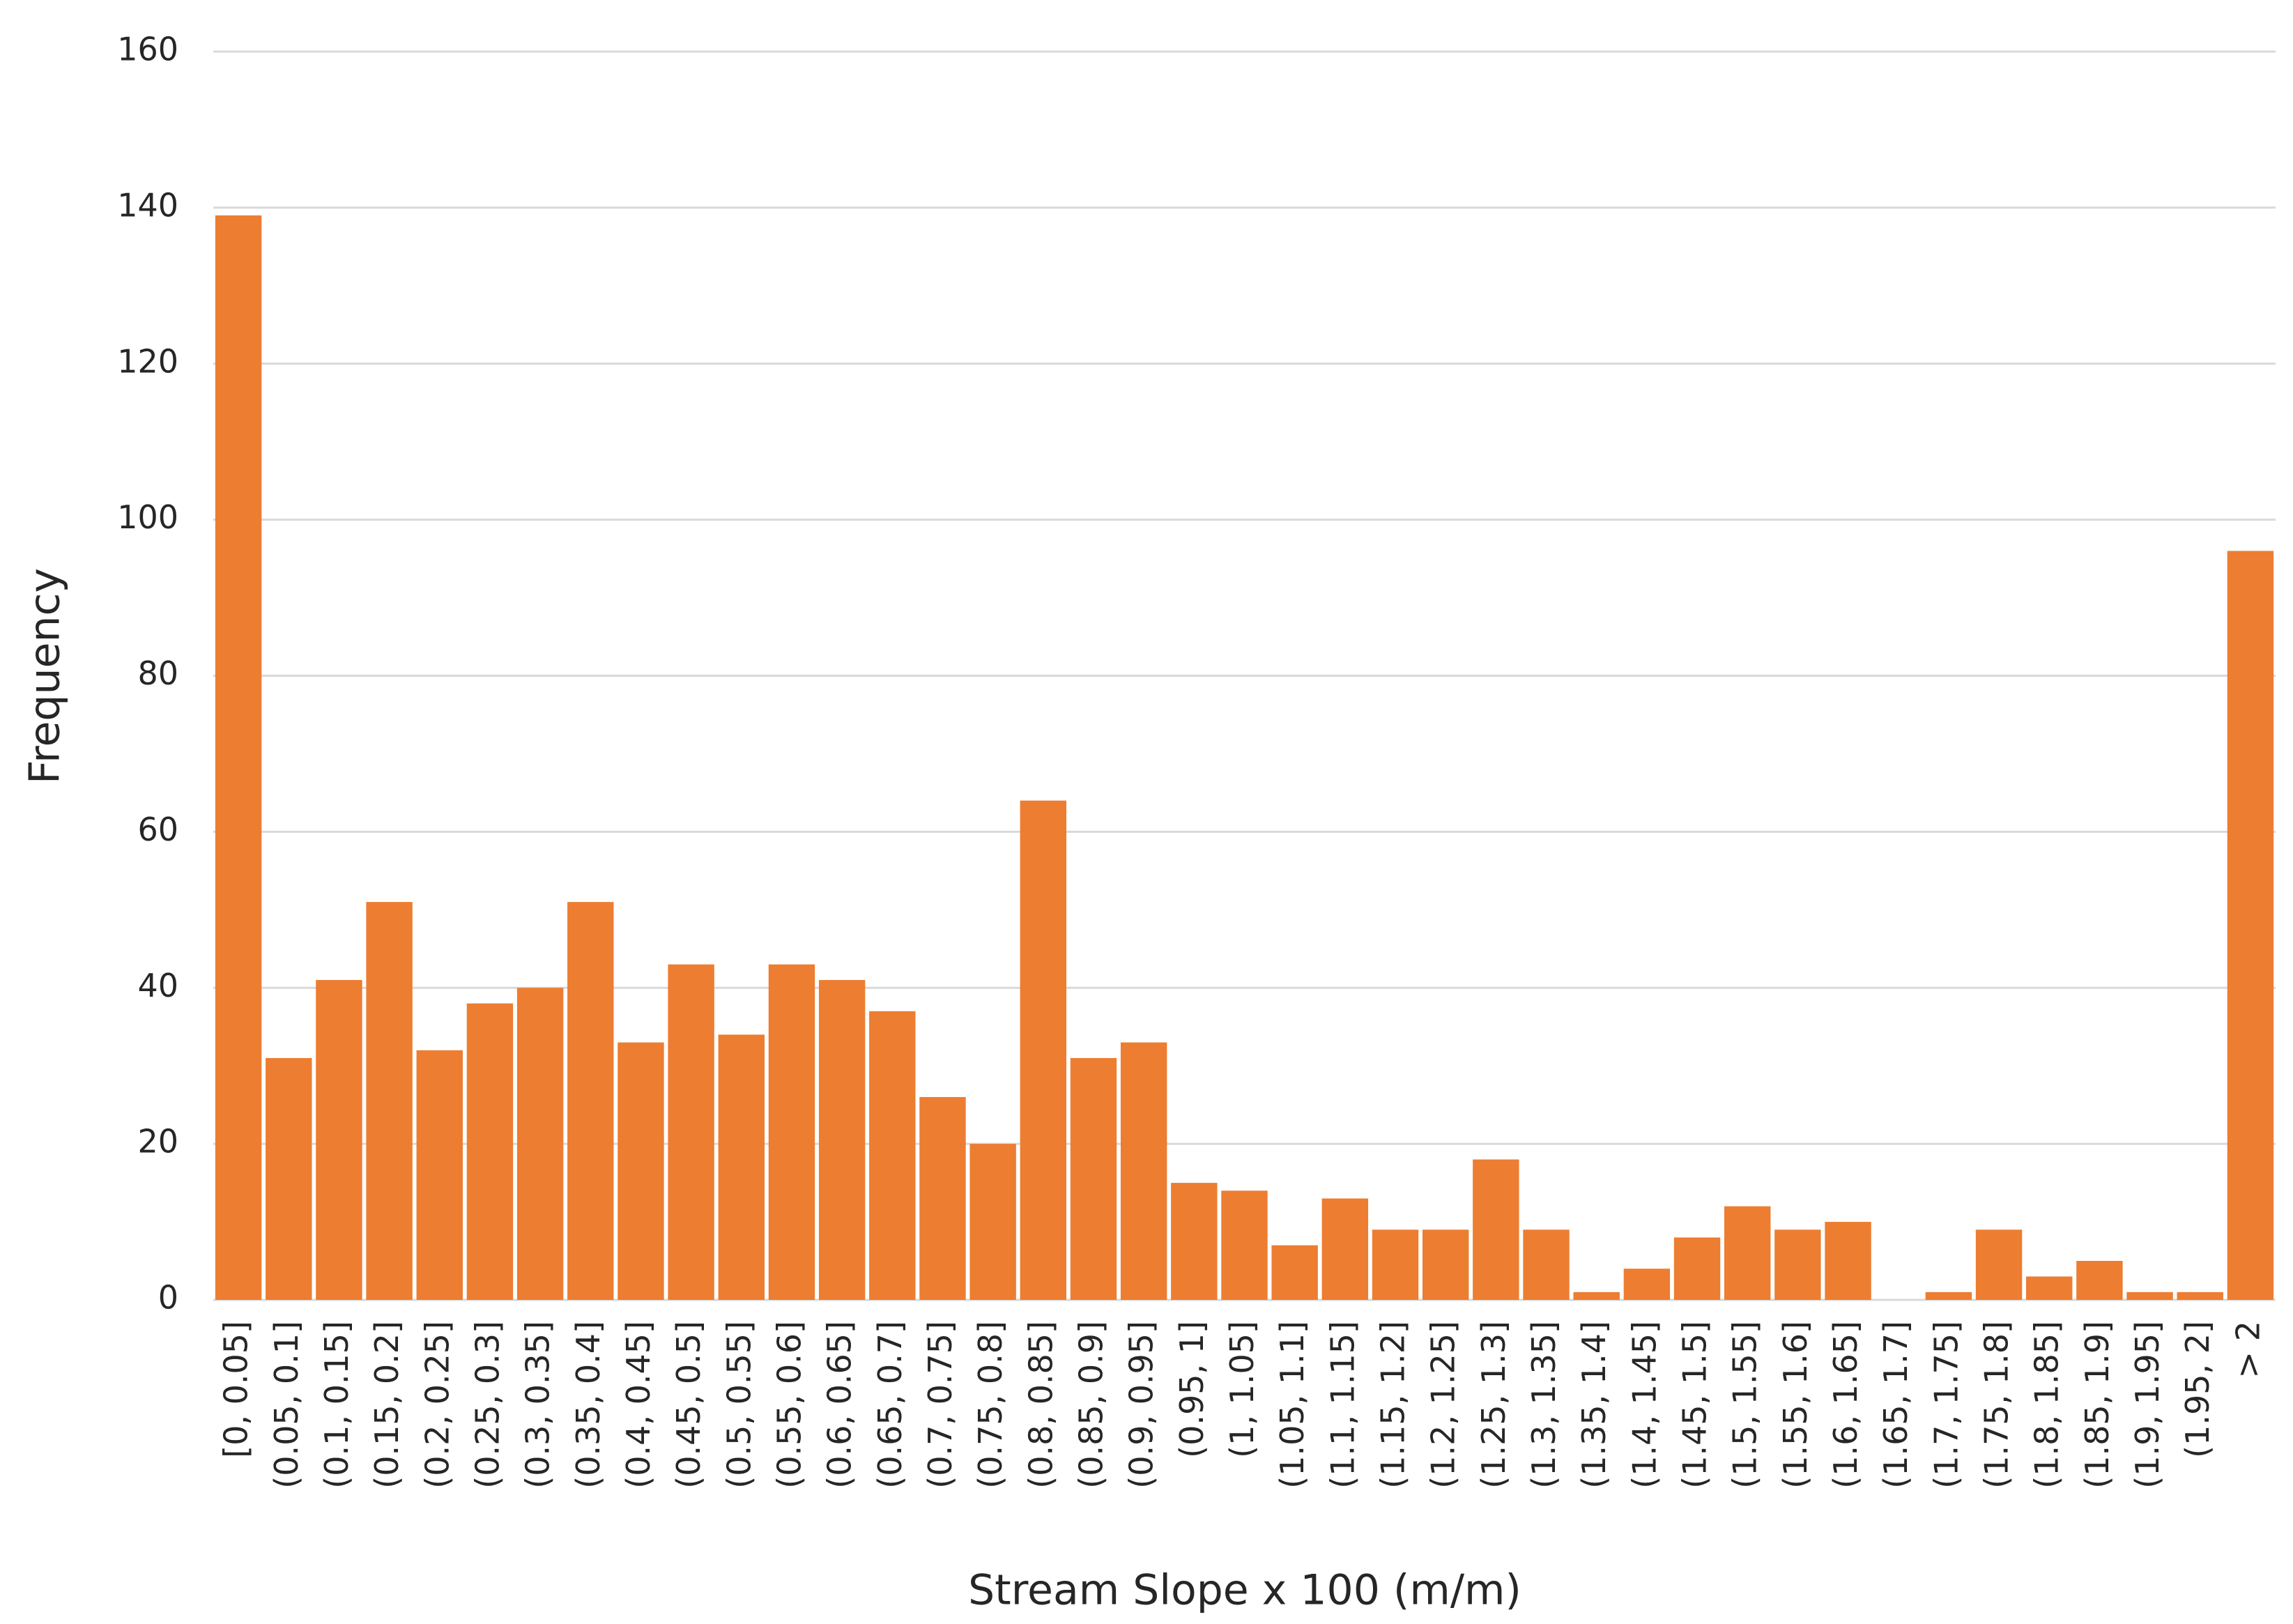  Describe the element at coordinates (2248, 1349) in the screenshot. I see `x-tick-label: > 2` at that location.